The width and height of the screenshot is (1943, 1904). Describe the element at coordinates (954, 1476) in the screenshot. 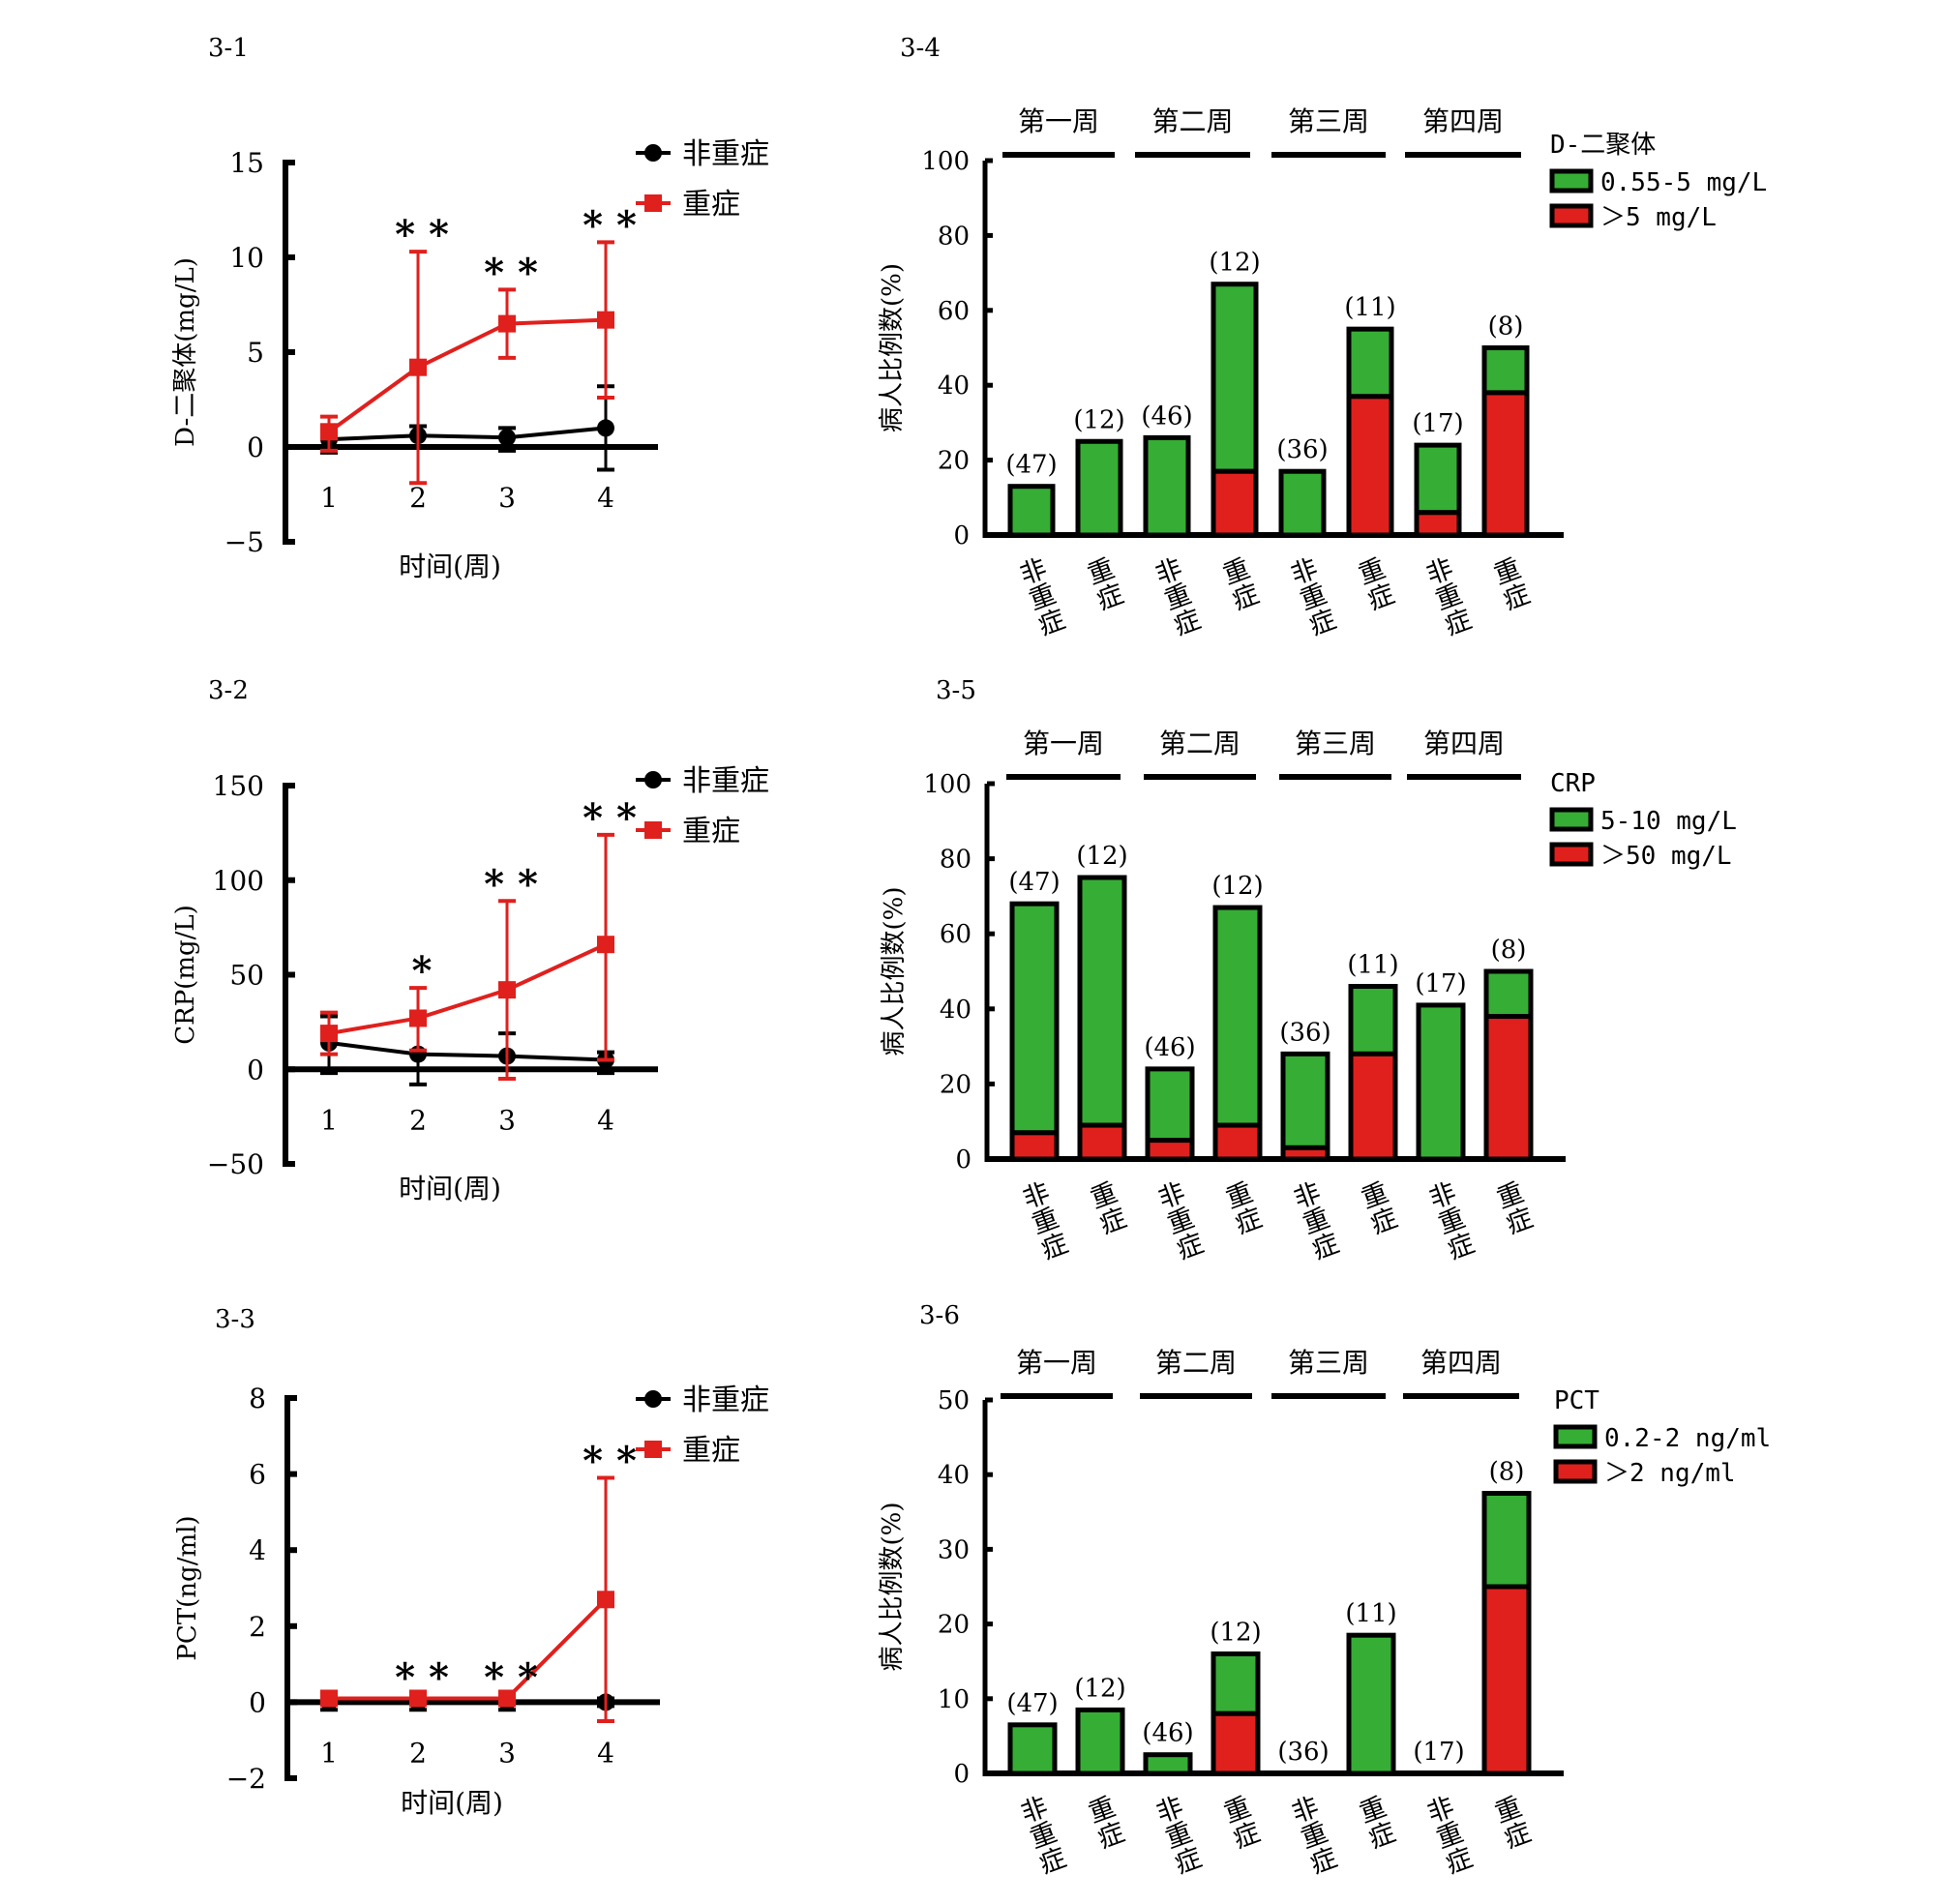

I see `y-tick-label: 40` at that location.